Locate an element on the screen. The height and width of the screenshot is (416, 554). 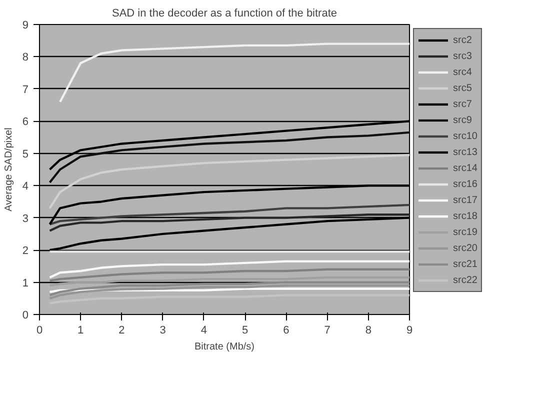
legend-label: src16 is located at coordinates (465, 184).